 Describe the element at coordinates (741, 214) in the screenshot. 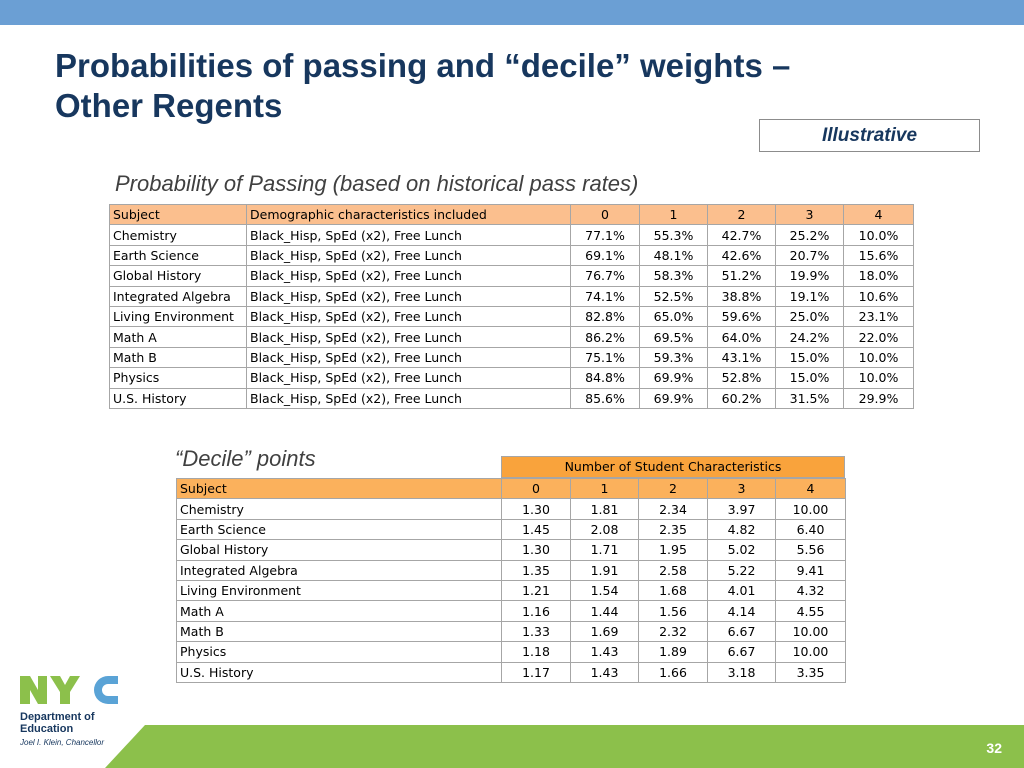

I see `prob-header-cell: 2` at that location.